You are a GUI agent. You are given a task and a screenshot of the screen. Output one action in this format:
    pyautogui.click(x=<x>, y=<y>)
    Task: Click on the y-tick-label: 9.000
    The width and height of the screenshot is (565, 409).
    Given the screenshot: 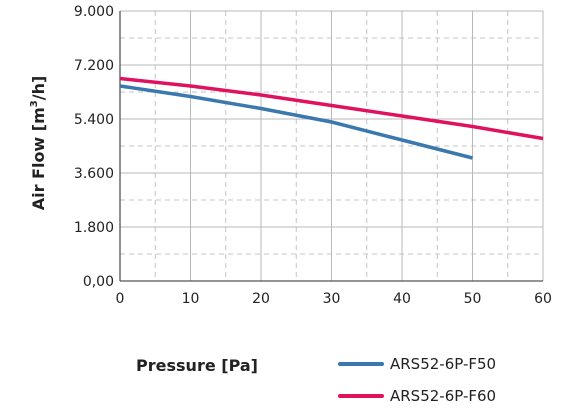 What is the action you would take?
    pyautogui.click(x=94, y=12)
    